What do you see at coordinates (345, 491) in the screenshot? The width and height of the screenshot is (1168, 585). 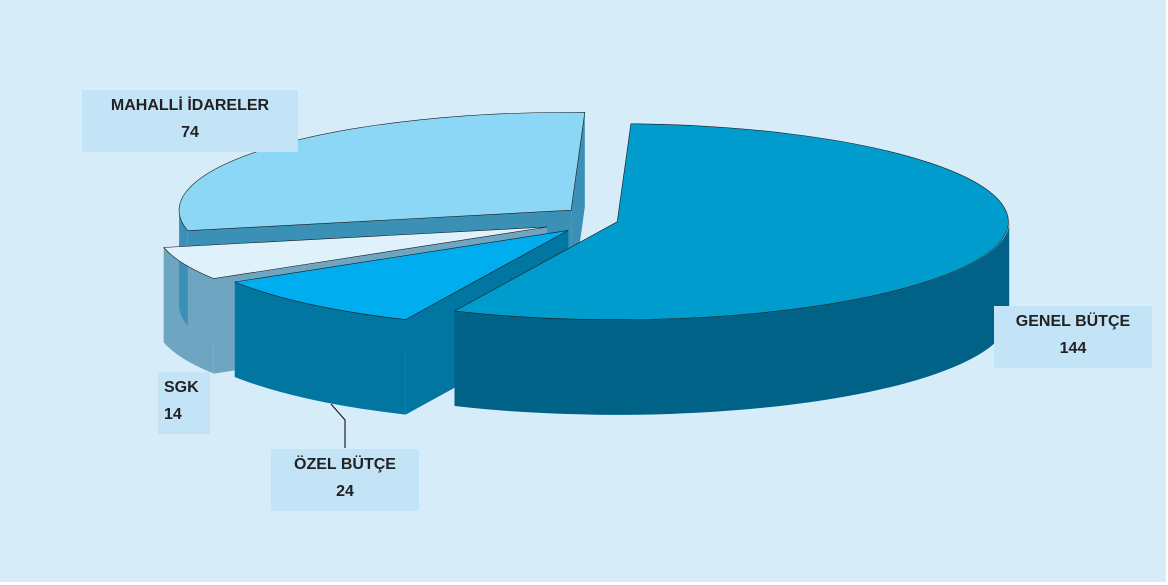 I see `label-ozel-butce-value: 24` at bounding box center [345, 491].